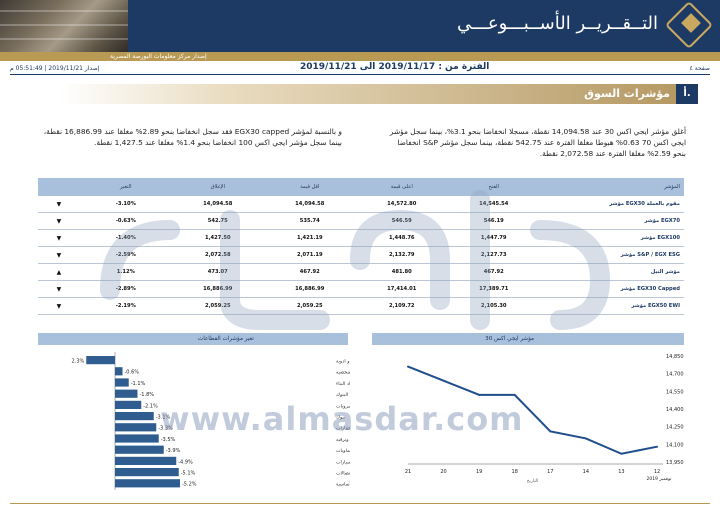  I want to click on section-bar, so click(362, 94).